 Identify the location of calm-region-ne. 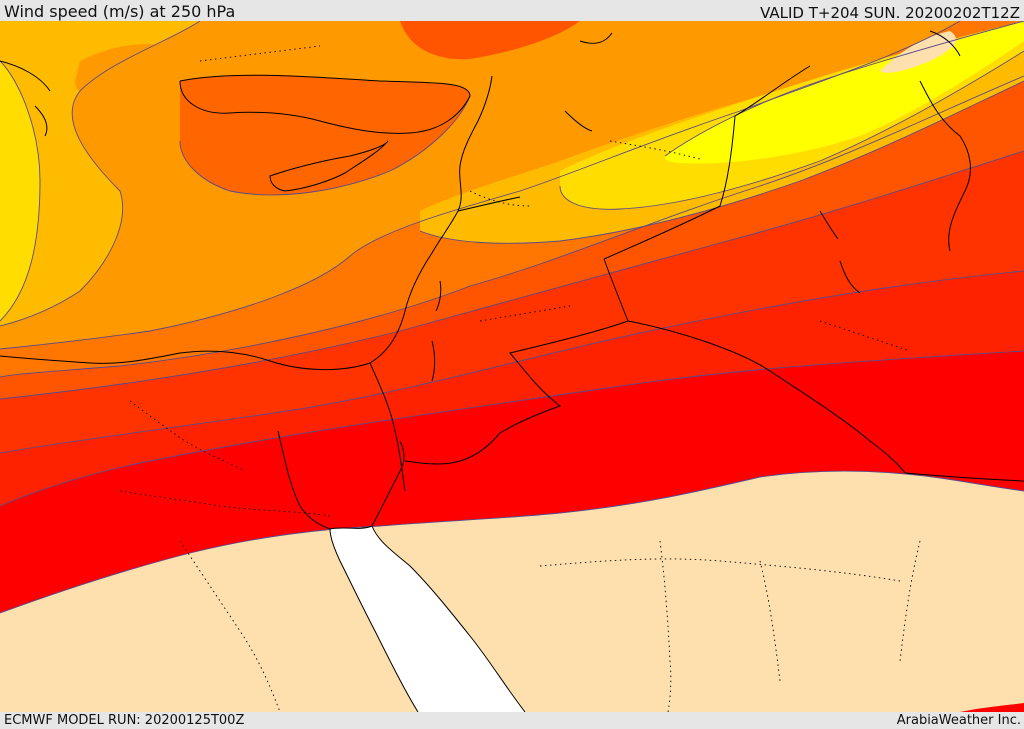
(918, 52).